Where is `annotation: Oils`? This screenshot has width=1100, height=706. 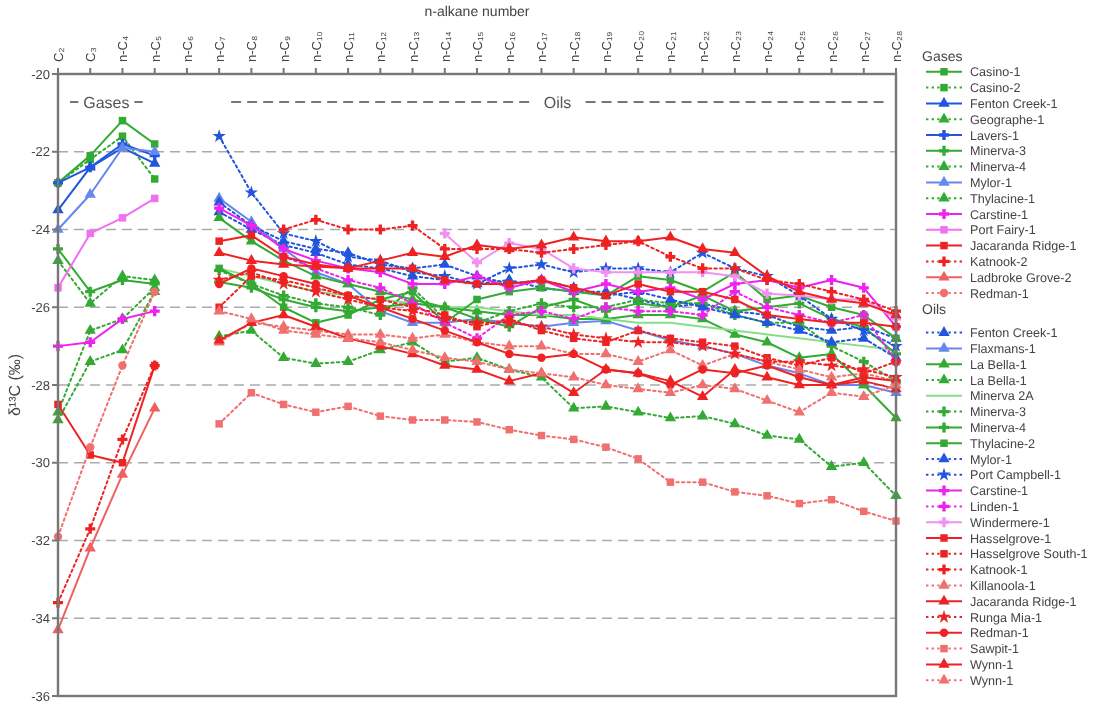
annotation: Oils is located at coordinates (557, 103).